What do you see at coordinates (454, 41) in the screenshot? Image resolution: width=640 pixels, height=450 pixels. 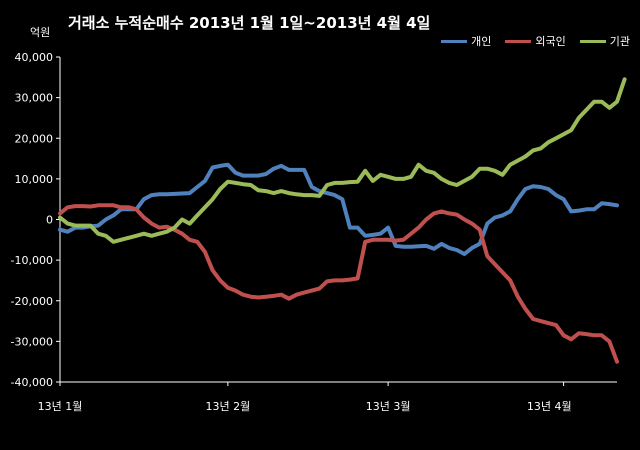 I see `legend-swatch-retail` at bounding box center [454, 41].